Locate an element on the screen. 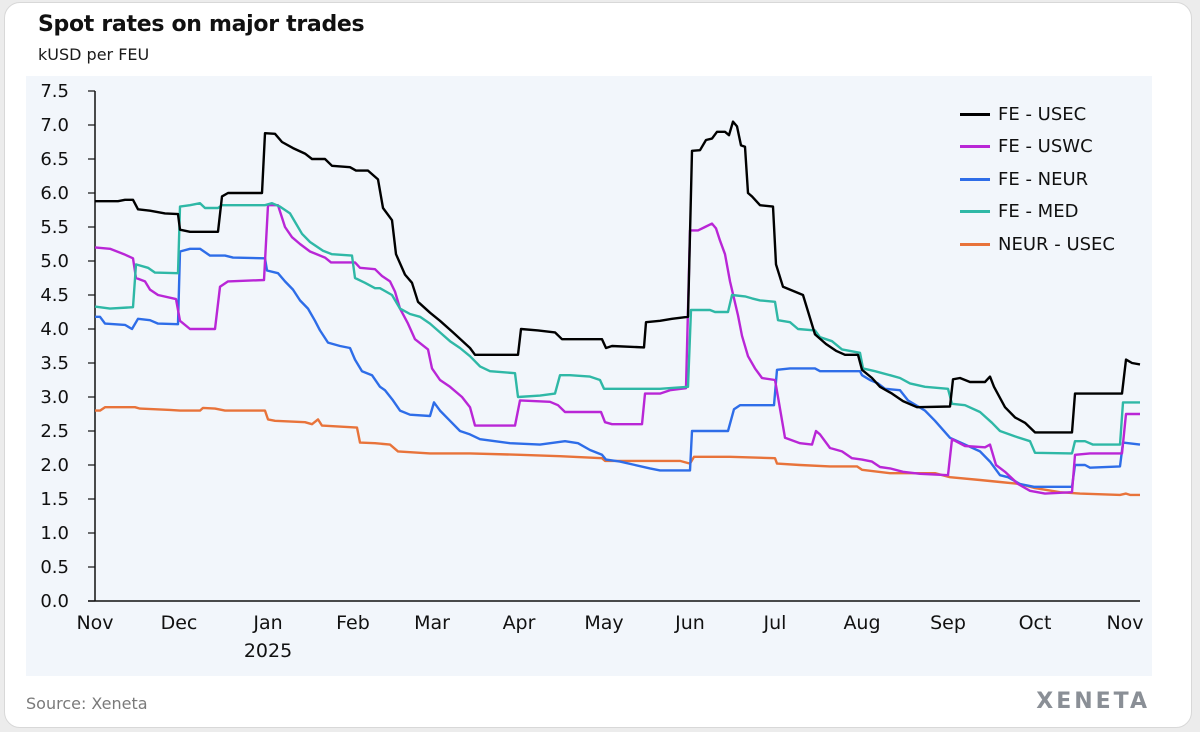 This screenshot has width=1200, height=732. legend-label: FE - USWC is located at coordinates (1045, 147).